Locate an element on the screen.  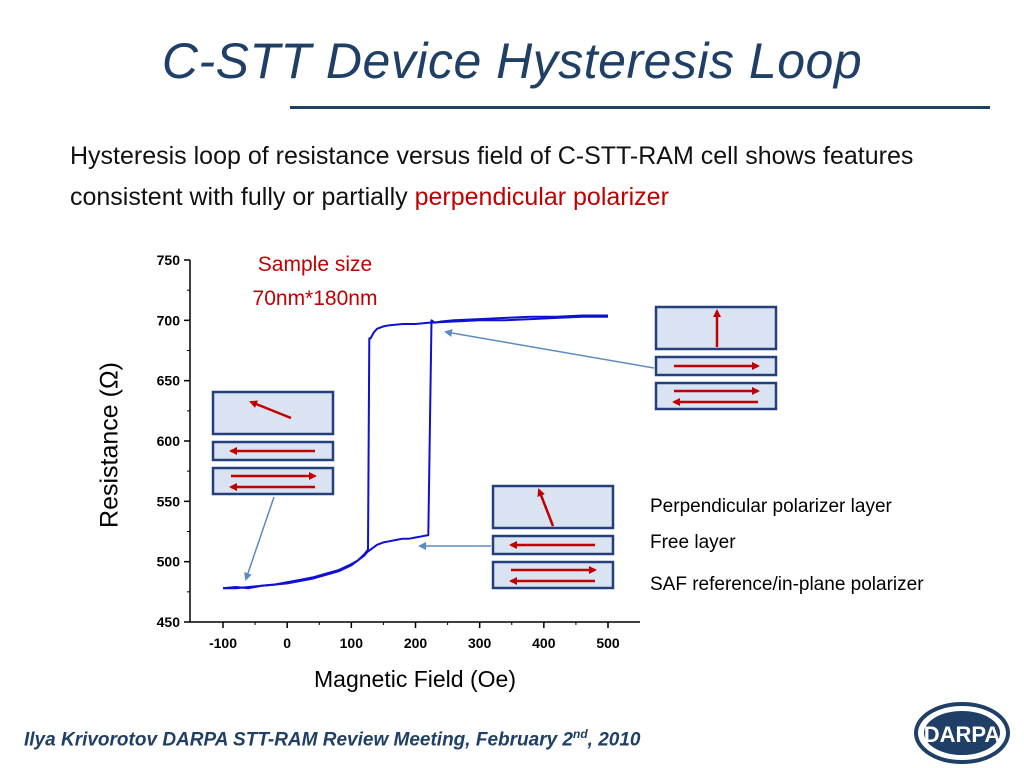
subtitle-highlight: perpendicular polarizer is located at coordinates (541, 197).